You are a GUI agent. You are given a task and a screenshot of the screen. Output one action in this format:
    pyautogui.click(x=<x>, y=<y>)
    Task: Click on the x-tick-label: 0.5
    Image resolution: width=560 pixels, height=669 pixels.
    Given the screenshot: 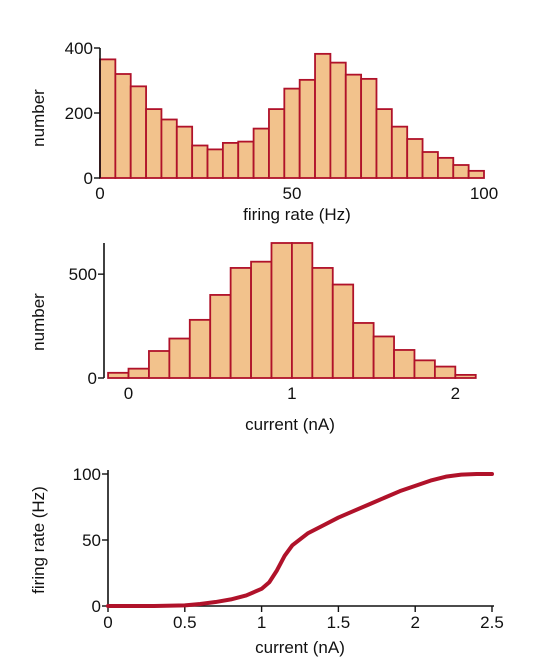 What is the action you would take?
    pyautogui.click(x=185, y=622)
    